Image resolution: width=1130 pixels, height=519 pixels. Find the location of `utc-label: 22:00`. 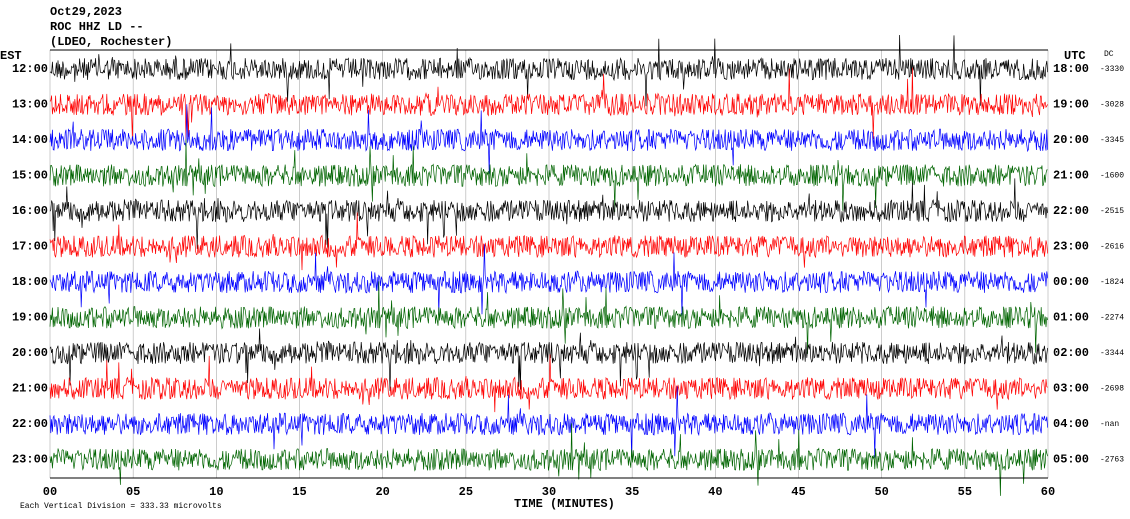

utc-label: 22:00 is located at coordinates (1071, 211).